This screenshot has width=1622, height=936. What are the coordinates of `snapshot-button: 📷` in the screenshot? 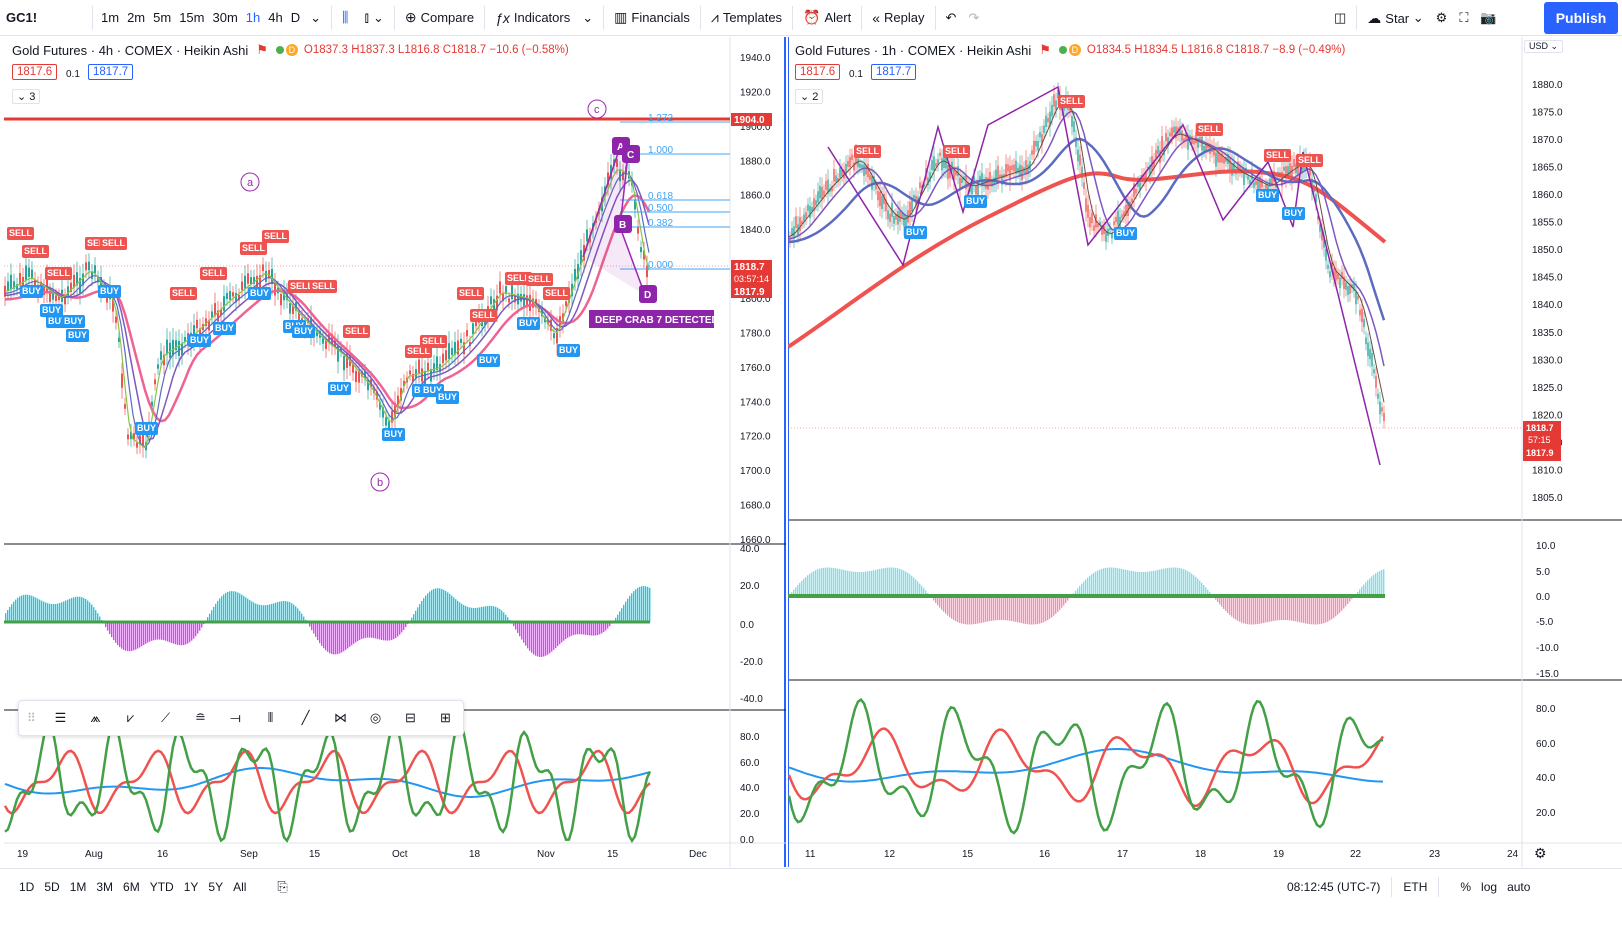 It's located at (1488, 18).